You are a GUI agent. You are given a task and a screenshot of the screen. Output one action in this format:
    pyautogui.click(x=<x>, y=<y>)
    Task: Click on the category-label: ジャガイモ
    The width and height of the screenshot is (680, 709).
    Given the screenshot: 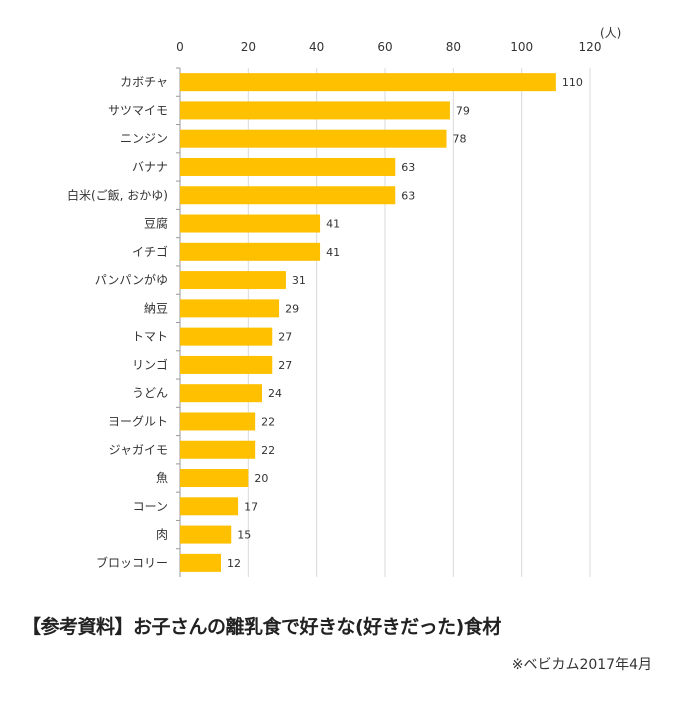 What is the action you would take?
    pyautogui.click(x=138, y=450)
    